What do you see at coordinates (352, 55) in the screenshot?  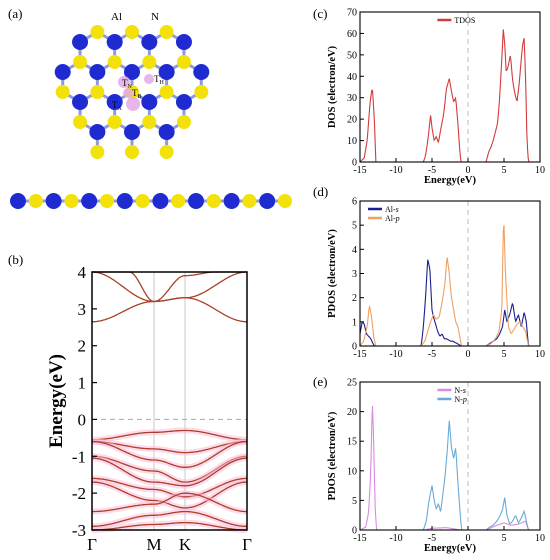 I see `y-tick-label: 50` at bounding box center [352, 55].